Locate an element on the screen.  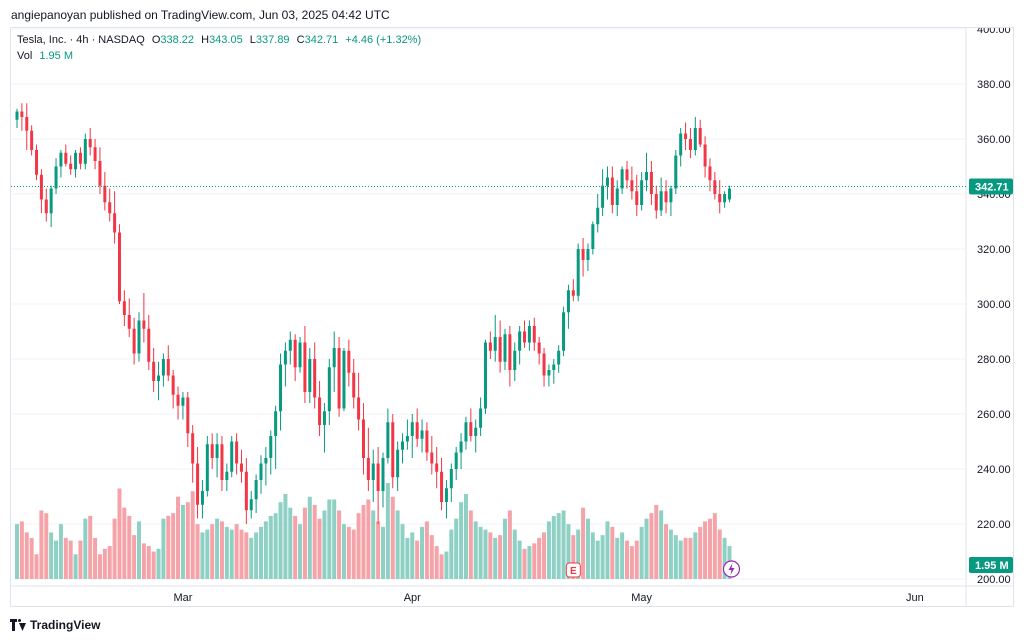
last-volume-label: 1.95 M is located at coordinates (992, 566).